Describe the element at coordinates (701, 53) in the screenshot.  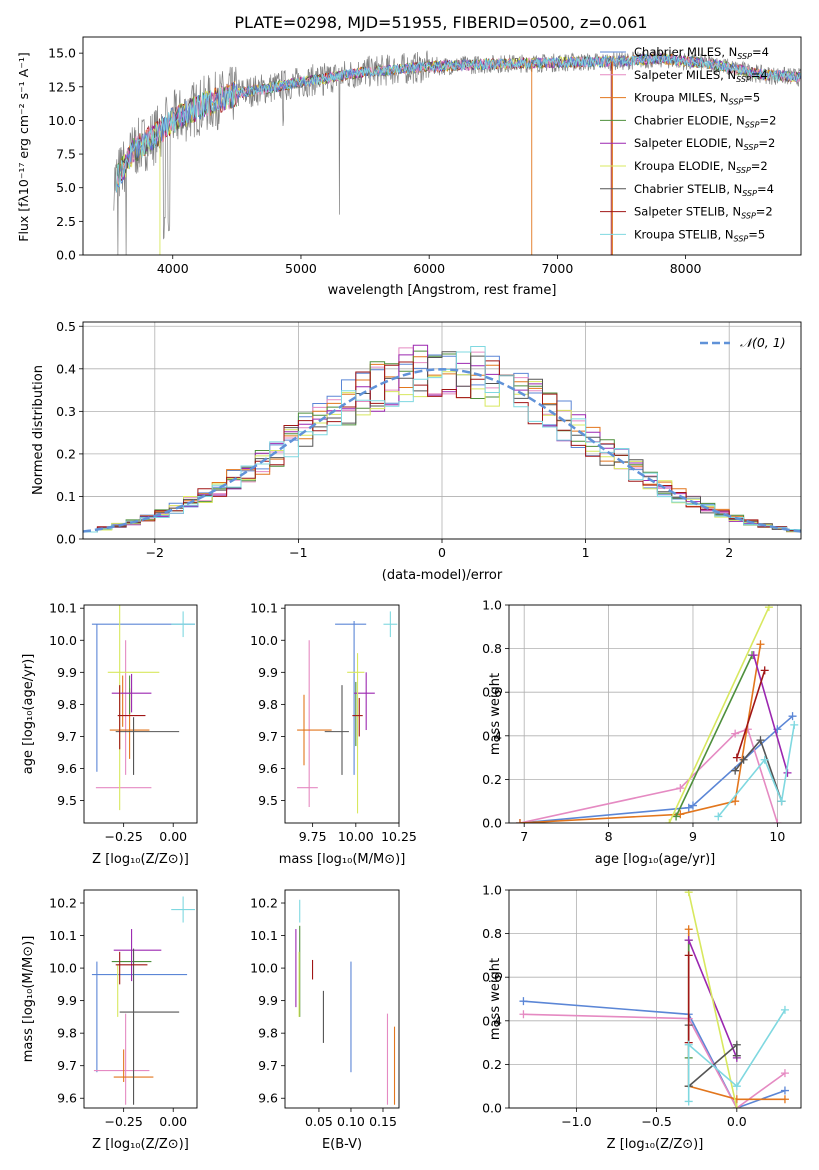
I see `legend-entry: Chabrier MILES, NSSP=4` at that location.